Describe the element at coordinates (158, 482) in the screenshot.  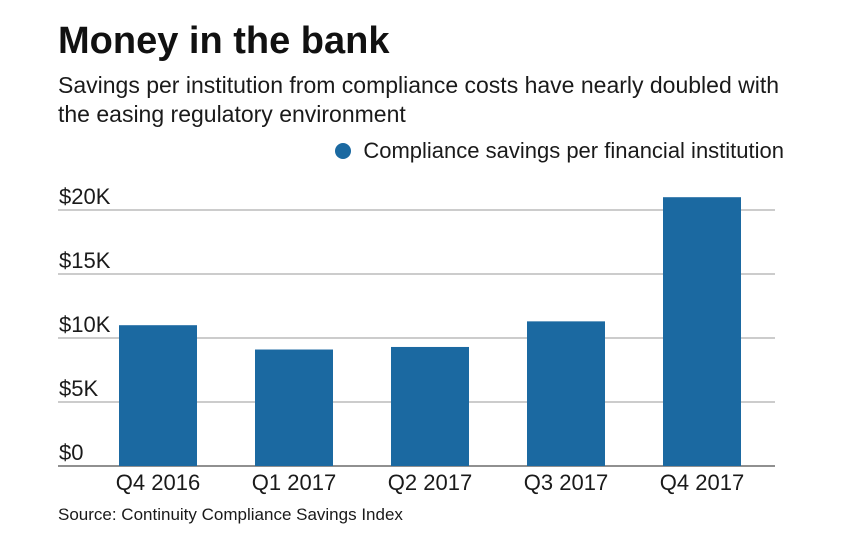
I see `x-tick-label: Q4 2016` at that location.